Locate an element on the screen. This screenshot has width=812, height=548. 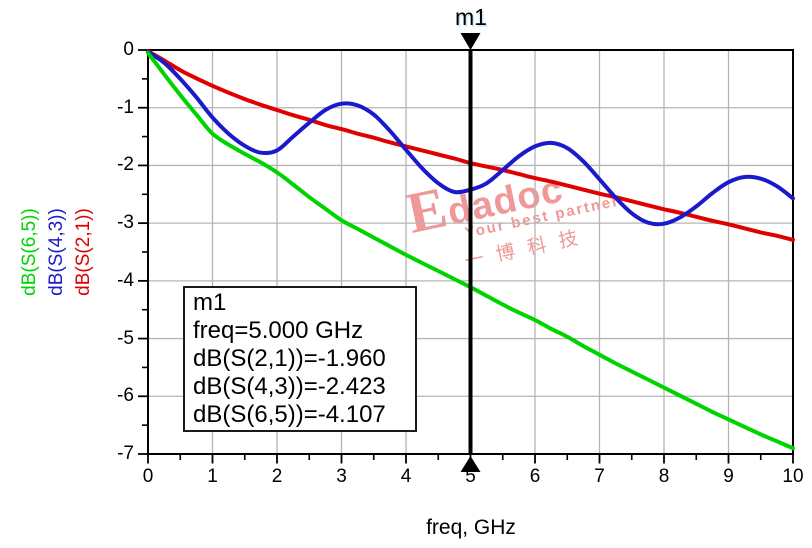
marker-m1-label: m1 is located at coordinates (471, 17).